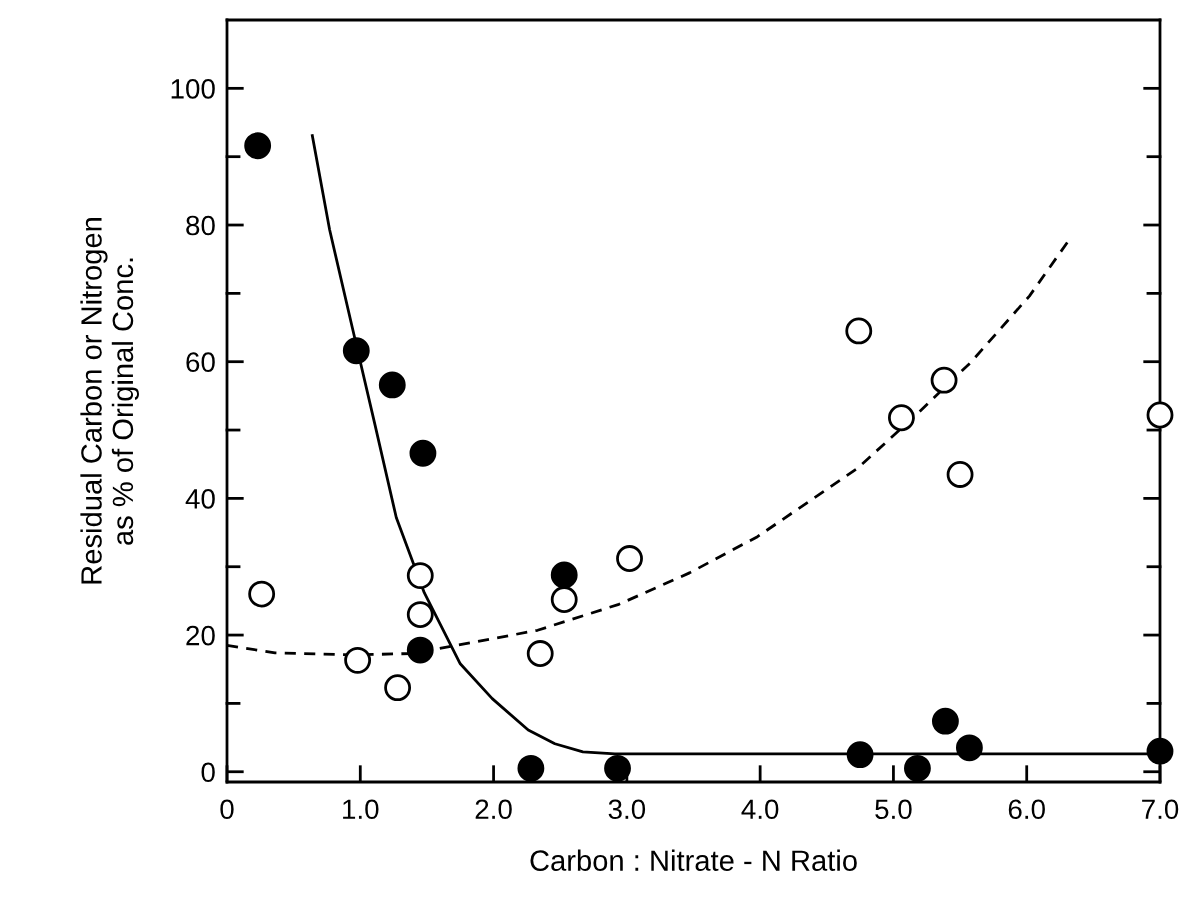 The image size is (1194, 903). Describe the element at coordinates (760, 809) in the screenshot. I see `x-tick-label: 4.0` at that location.